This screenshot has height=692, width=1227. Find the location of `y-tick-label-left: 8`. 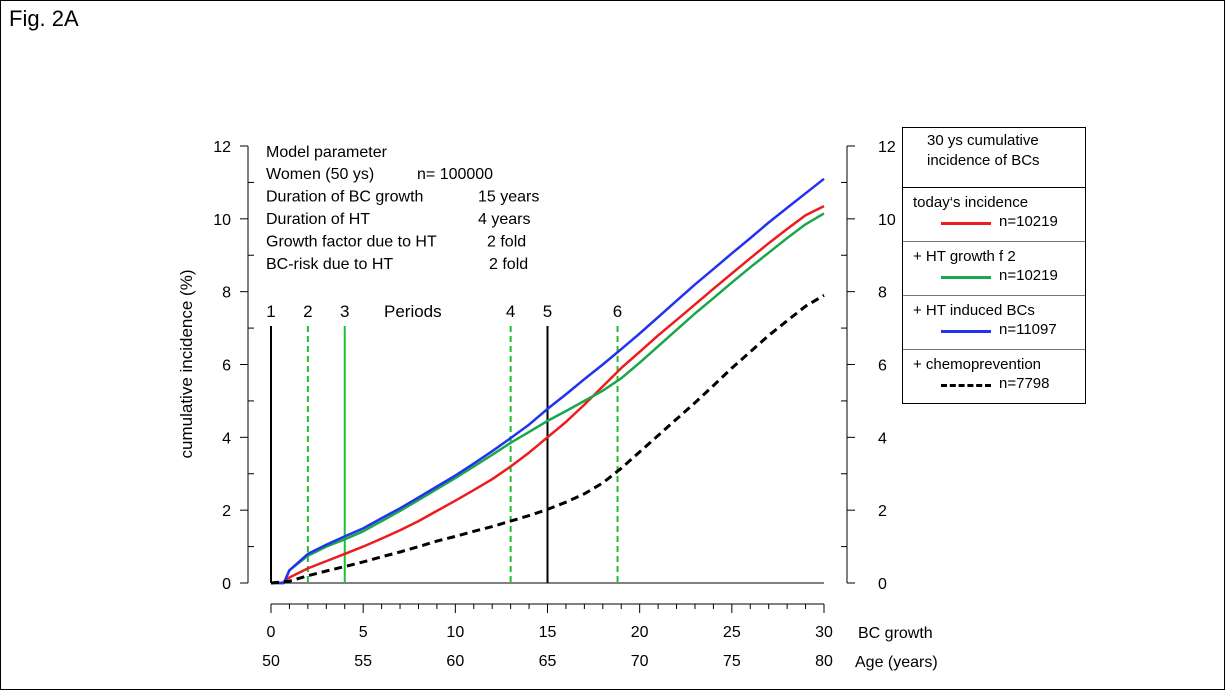

y-tick-label-left: 8 is located at coordinates (226, 293).